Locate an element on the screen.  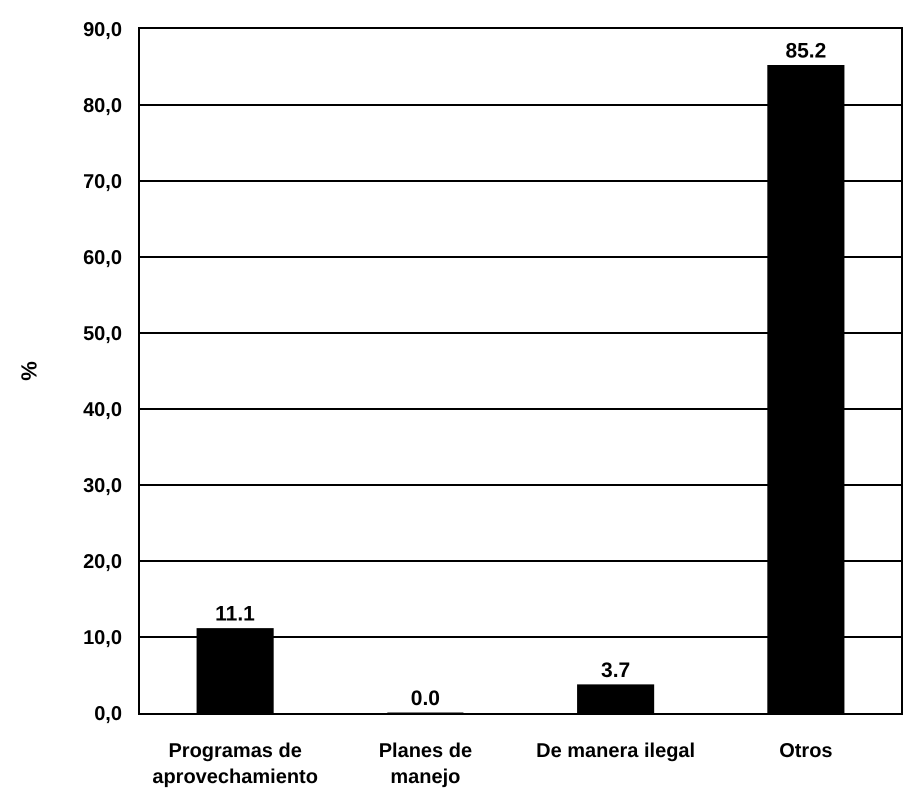
y-tick-label: 70,0 is located at coordinates (102, 182).